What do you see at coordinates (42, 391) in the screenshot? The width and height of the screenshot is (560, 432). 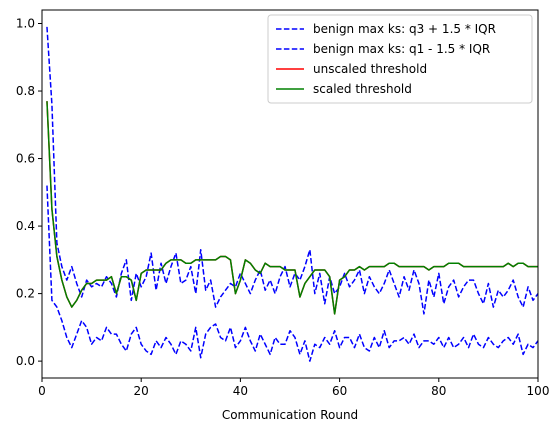 I see `x-tick-label: 0` at bounding box center [42, 391].